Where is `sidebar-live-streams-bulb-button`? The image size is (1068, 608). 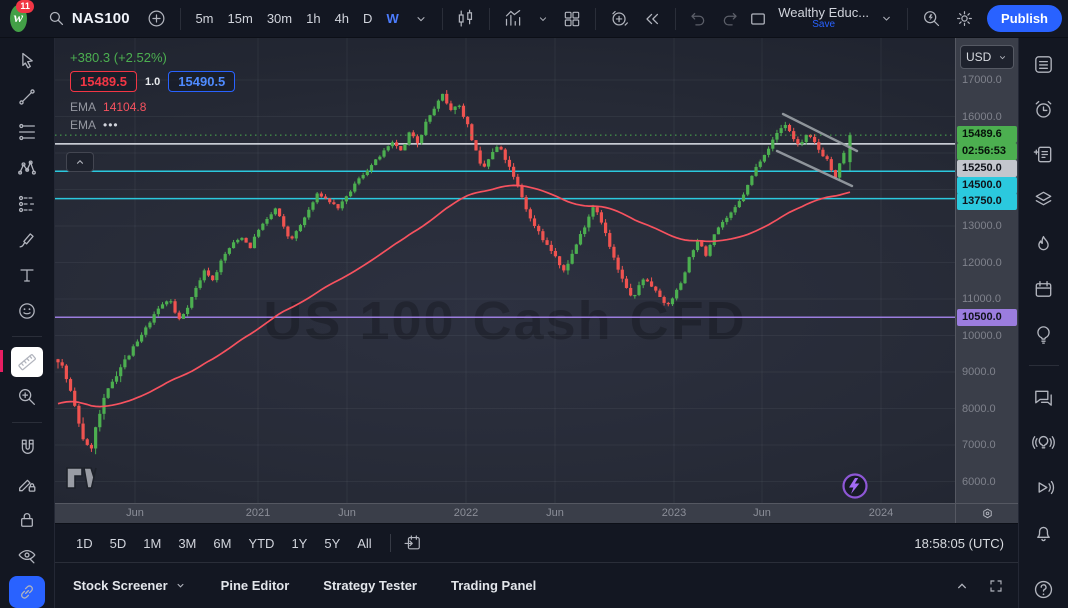
sidebar-live-streams-bulb-button is located at coordinates (1044, 442).